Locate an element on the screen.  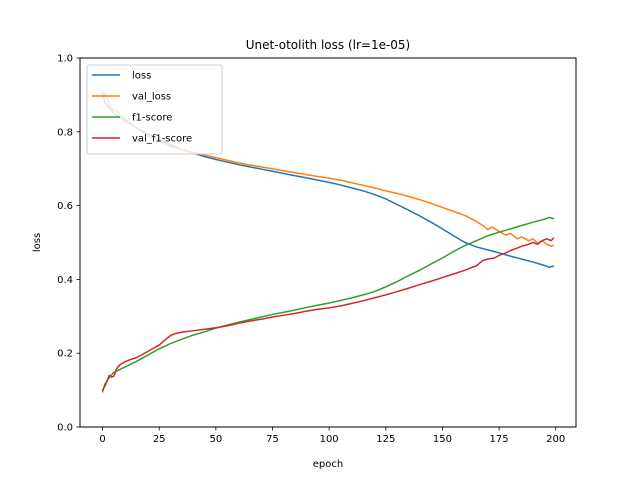
chart-title: Unet-otolith loss (lr=1e-05) is located at coordinates (328, 45).